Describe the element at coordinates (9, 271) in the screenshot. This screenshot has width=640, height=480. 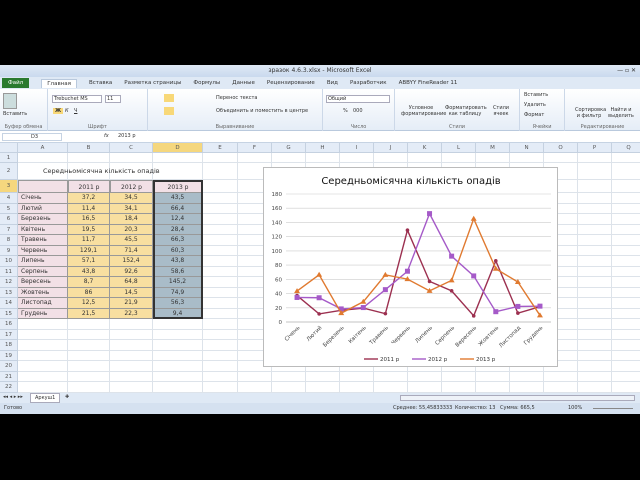
I see `row-header-11: 11` at that location.